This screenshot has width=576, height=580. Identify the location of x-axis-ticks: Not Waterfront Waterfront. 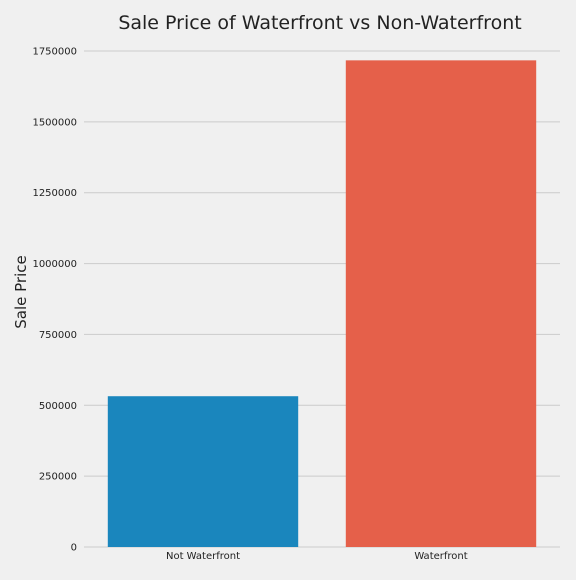
(317, 556).